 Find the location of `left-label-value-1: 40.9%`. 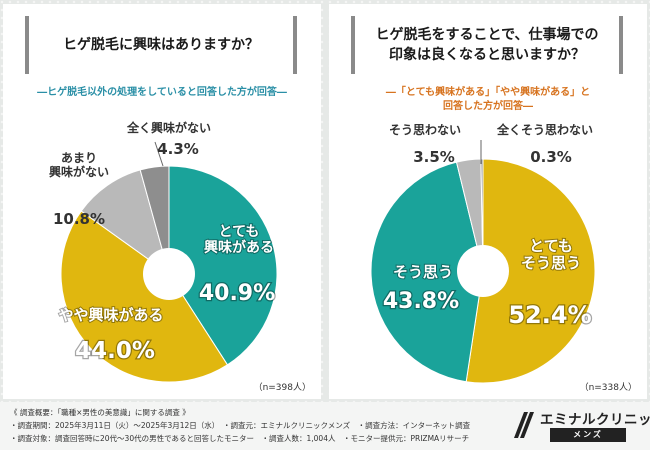

left-label-value-1: 40.9% is located at coordinates (237, 293).